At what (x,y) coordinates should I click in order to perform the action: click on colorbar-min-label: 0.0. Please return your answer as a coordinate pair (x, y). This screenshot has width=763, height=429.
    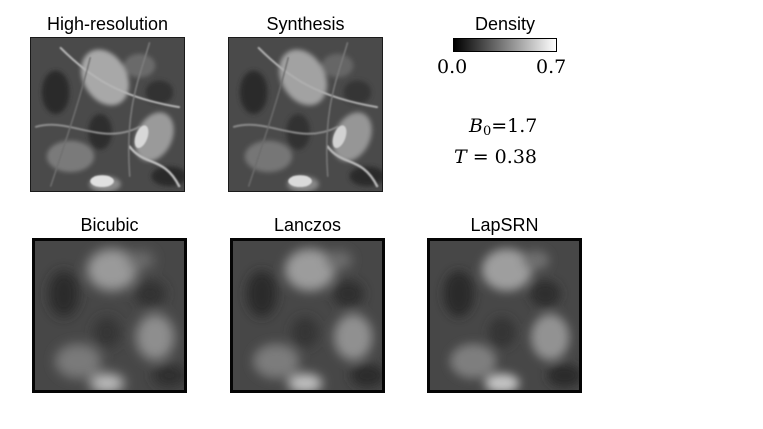
    Looking at the image, I should click on (452, 67).